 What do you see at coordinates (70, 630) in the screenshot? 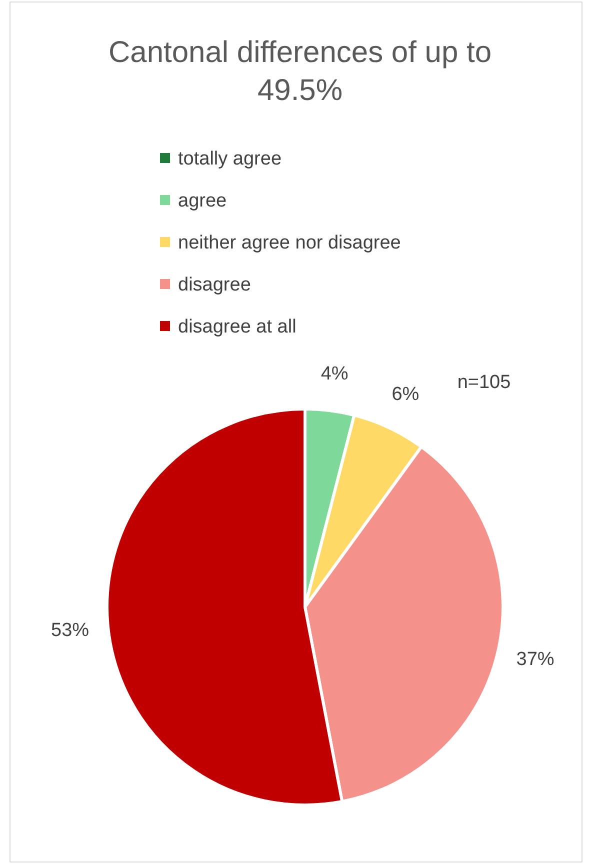
I see `data-label: 53%` at bounding box center [70, 630].